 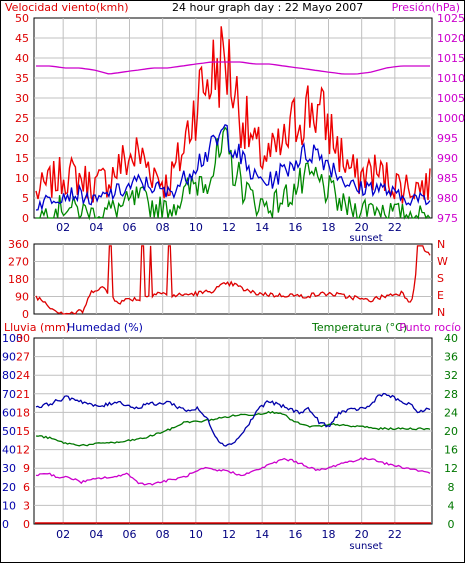 I want to click on direction-label-w: W, so click(x=442, y=261).